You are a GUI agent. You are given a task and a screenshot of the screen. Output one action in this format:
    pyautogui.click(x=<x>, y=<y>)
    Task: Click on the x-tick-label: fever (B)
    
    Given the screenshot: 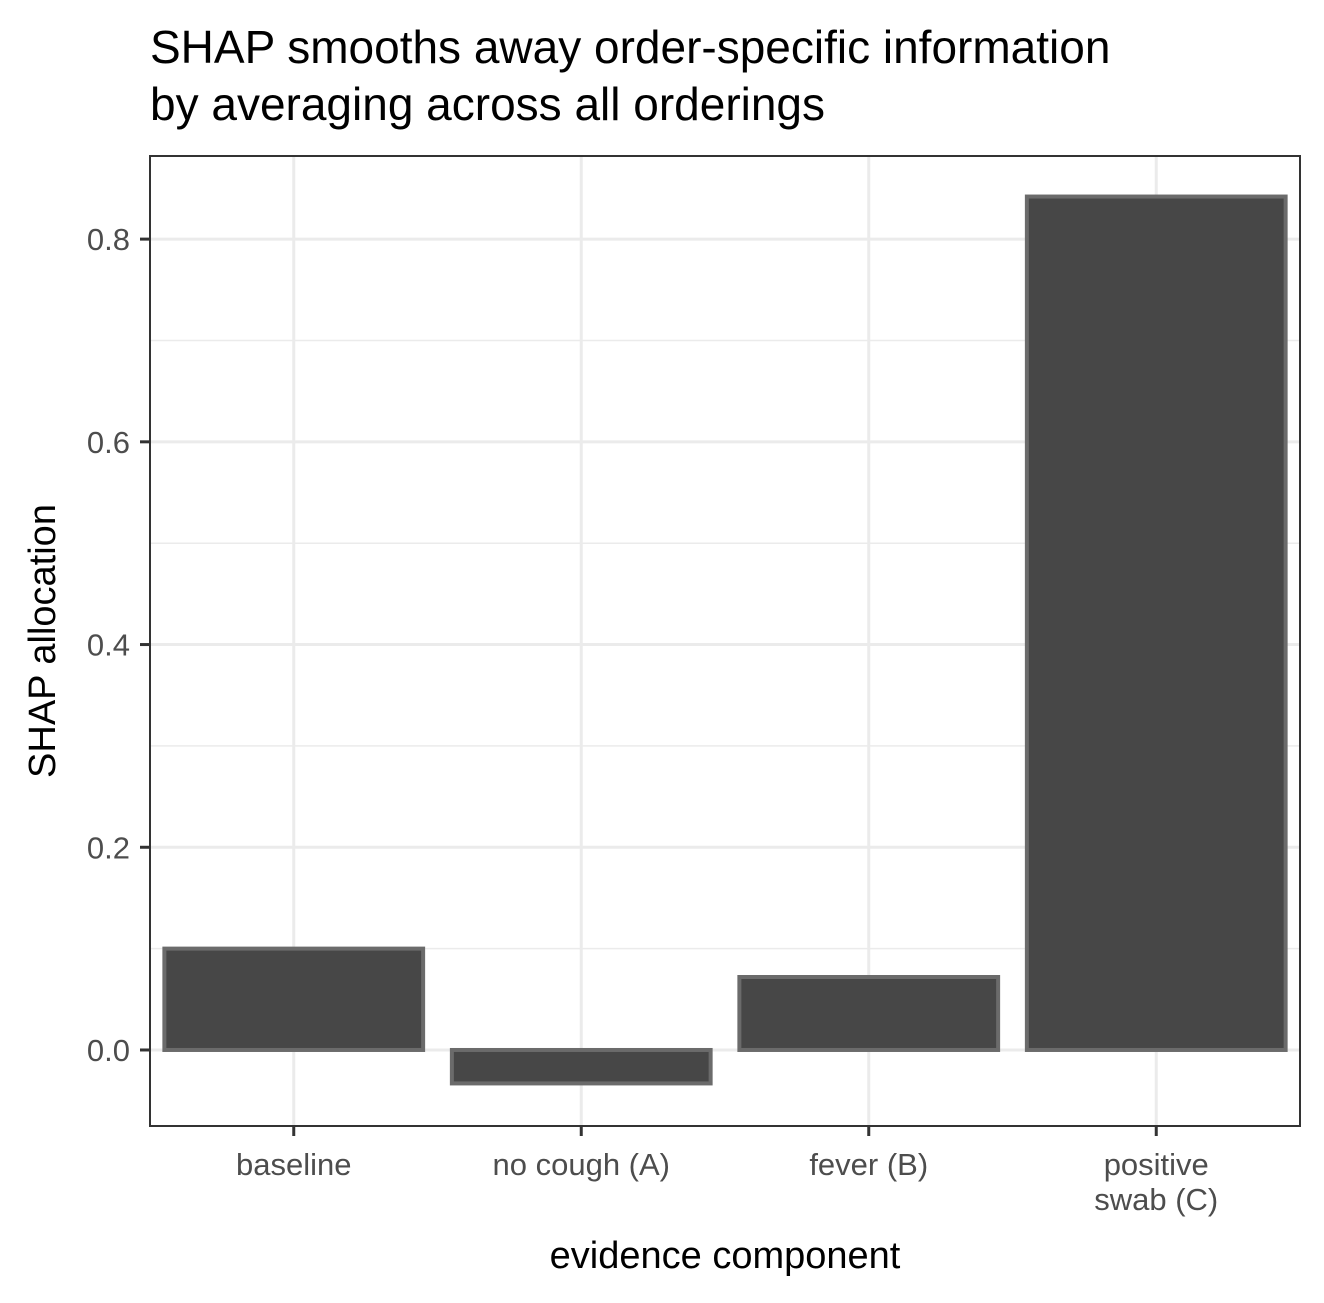 What is the action you would take?
    pyautogui.click(x=868, y=1164)
    